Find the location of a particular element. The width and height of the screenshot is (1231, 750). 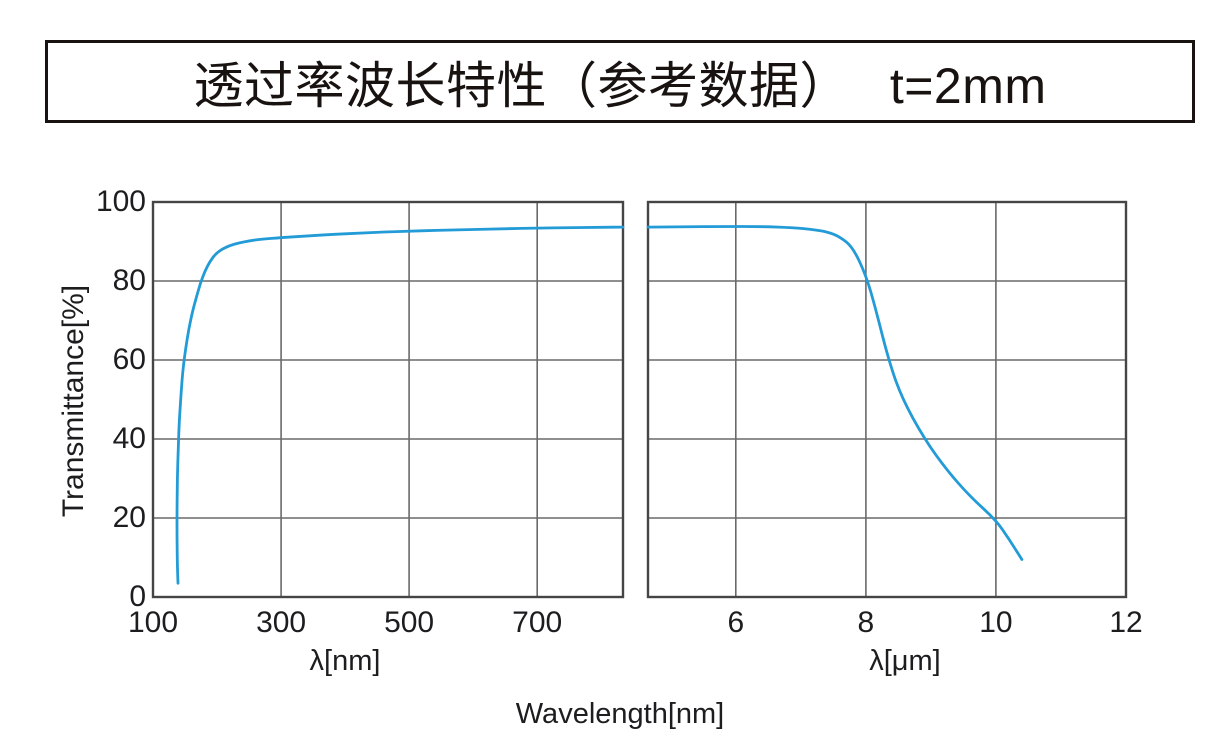

x-tick-label: 12 is located at coordinates (1126, 622).